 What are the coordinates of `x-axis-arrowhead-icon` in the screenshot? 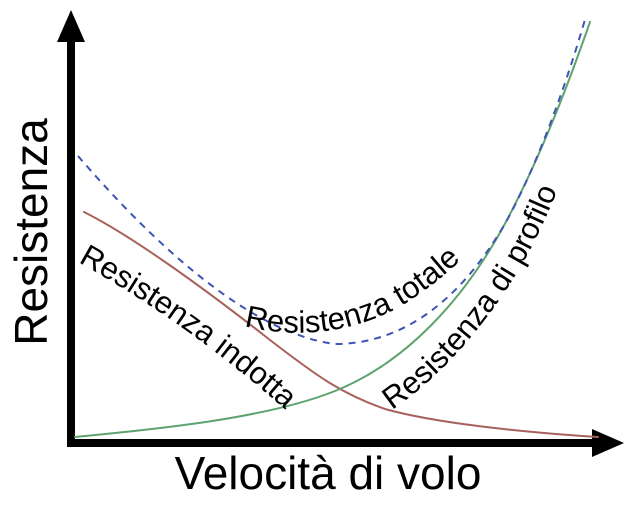 It's located at (608, 443).